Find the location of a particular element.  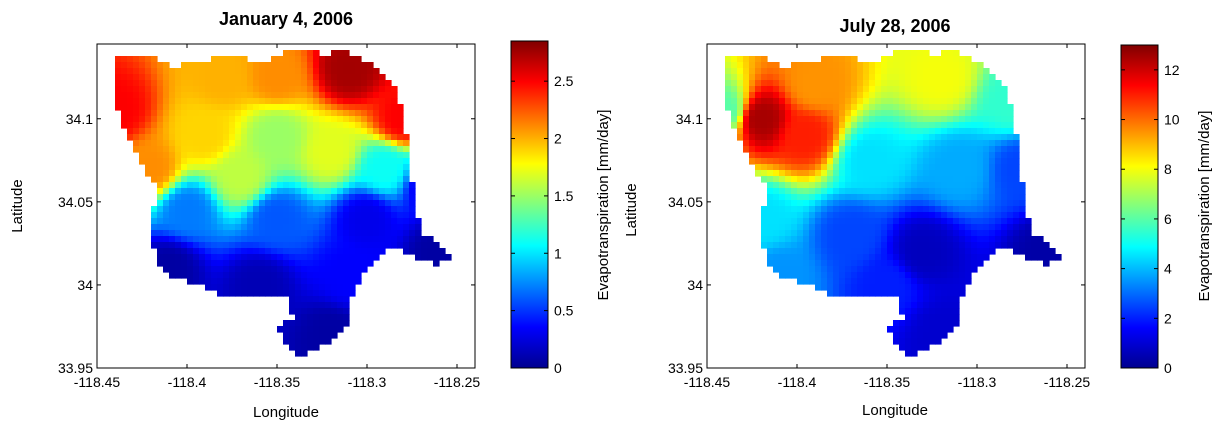

colorbar-label: Evapotranspiration [mm/day] is located at coordinates (603, 205).